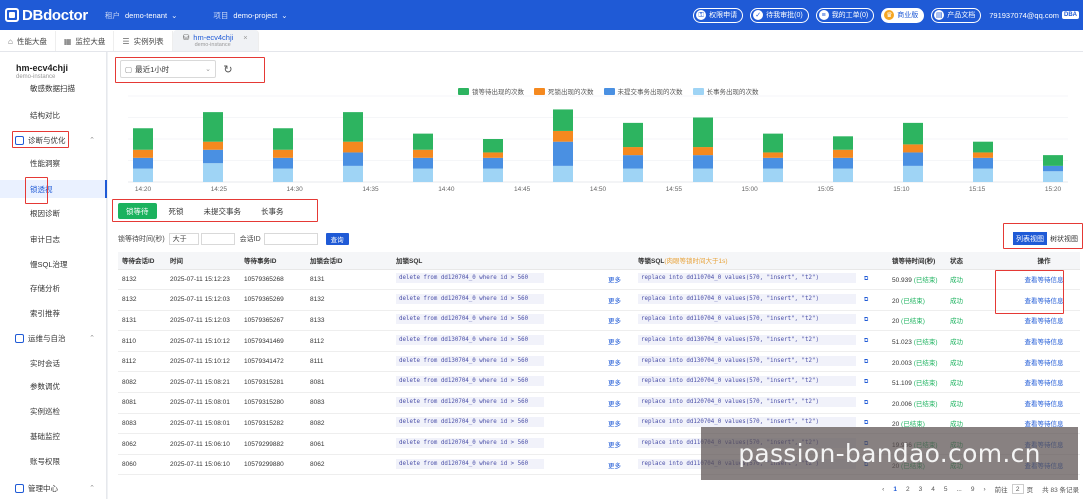 This screenshot has height=499, width=1083. I want to click on legend-item: 长事务出现的次数, so click(725, 91).